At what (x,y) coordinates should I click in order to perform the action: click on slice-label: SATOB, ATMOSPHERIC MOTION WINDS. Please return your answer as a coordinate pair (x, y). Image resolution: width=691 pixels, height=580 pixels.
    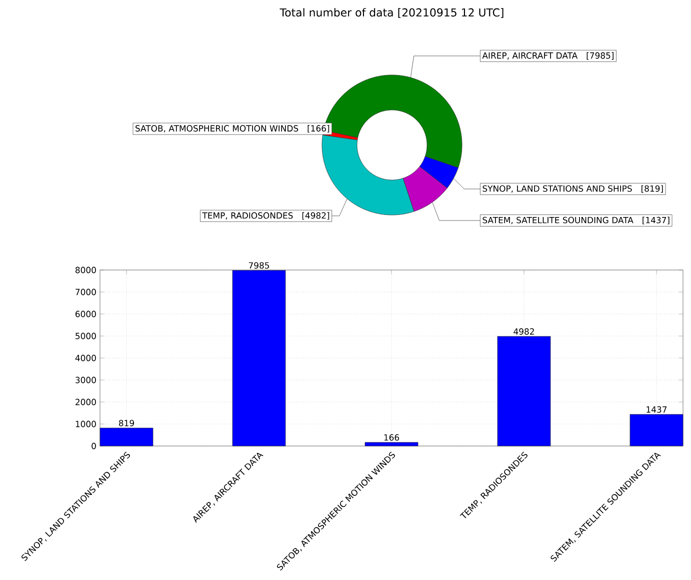
    Looking at the image, I should click on (217, 128).